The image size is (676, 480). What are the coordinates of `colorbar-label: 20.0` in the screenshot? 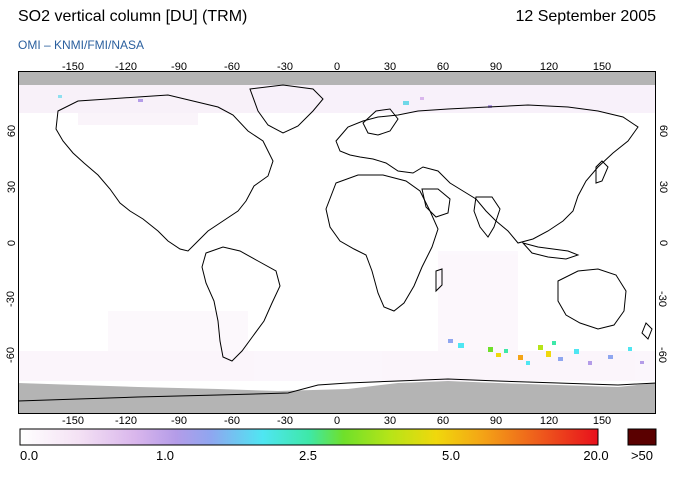 It's located at (596, 455).